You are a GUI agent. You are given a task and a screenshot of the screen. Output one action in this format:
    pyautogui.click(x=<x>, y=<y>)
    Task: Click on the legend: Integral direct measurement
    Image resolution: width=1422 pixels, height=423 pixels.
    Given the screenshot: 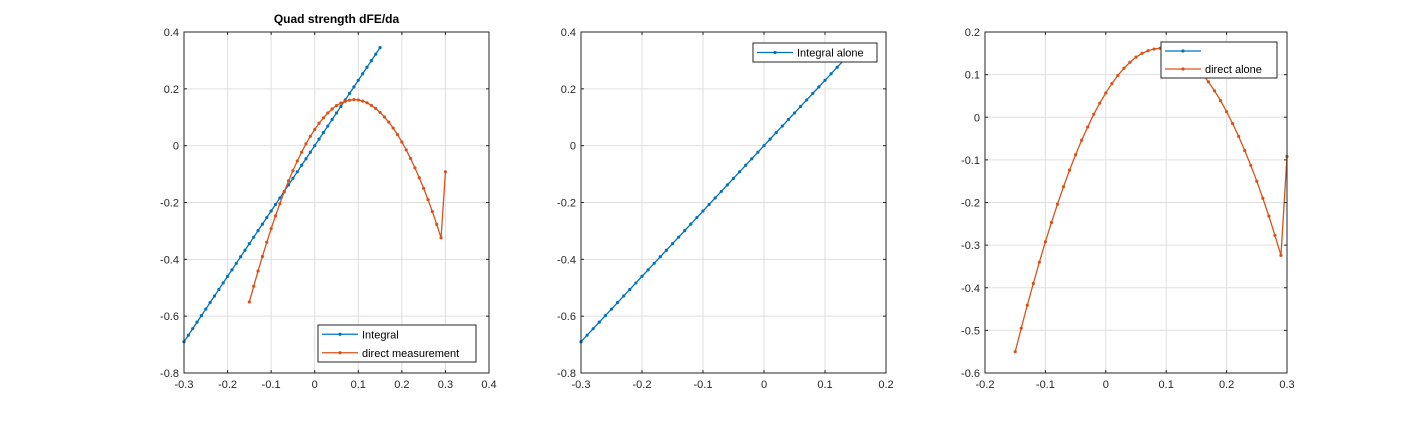 What is the action you would take?
    pyautogui.click(x=397, y=343)
    